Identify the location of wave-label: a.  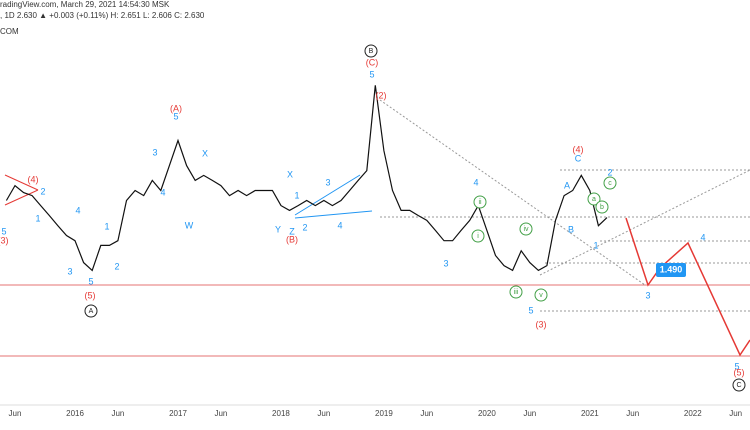
(594, 199).